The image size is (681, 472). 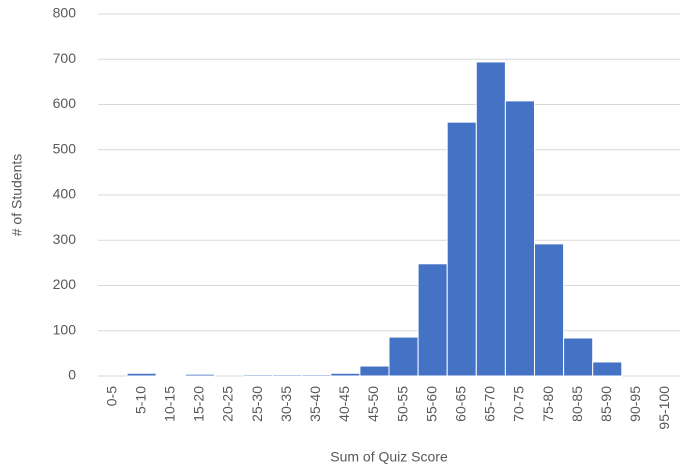 I want to click on x-tick-label: 65-70, so click(x=490, y=404).